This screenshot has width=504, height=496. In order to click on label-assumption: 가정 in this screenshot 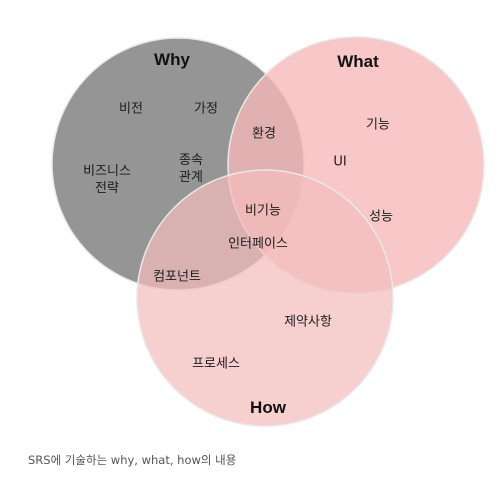, I will do `click(206, 109)`.